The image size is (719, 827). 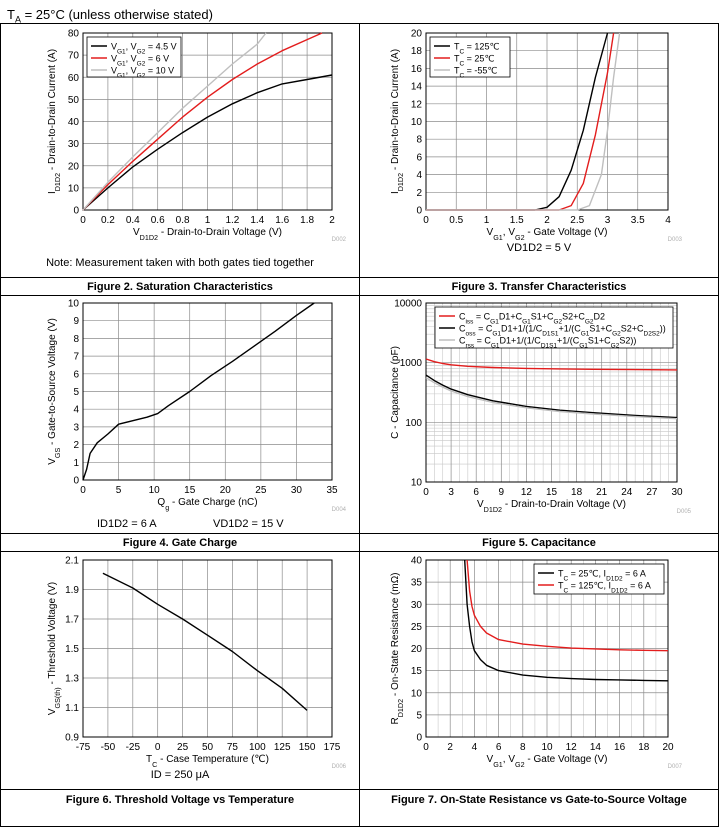 What do you see at coordinates (332, 747) in the screenshot?
I see `x-tick-label: 175` at bounding box center [332, 747].